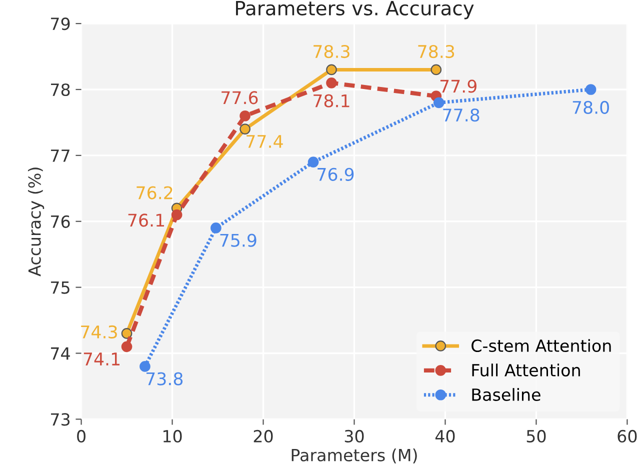 The width and height of the screenshot is (640, 471). Describe the element at coordinates (526, 370) in the screenshot. I see `legend-label: Full Attention` at that location.